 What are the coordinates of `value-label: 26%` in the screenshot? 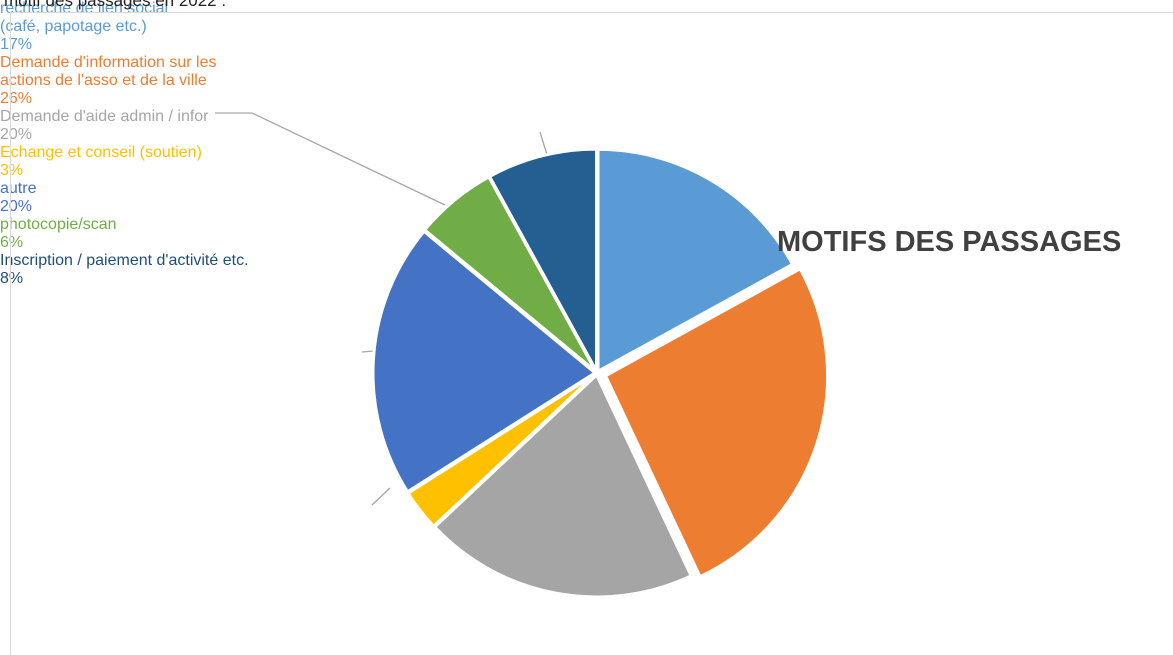 It's located at (16, 98).